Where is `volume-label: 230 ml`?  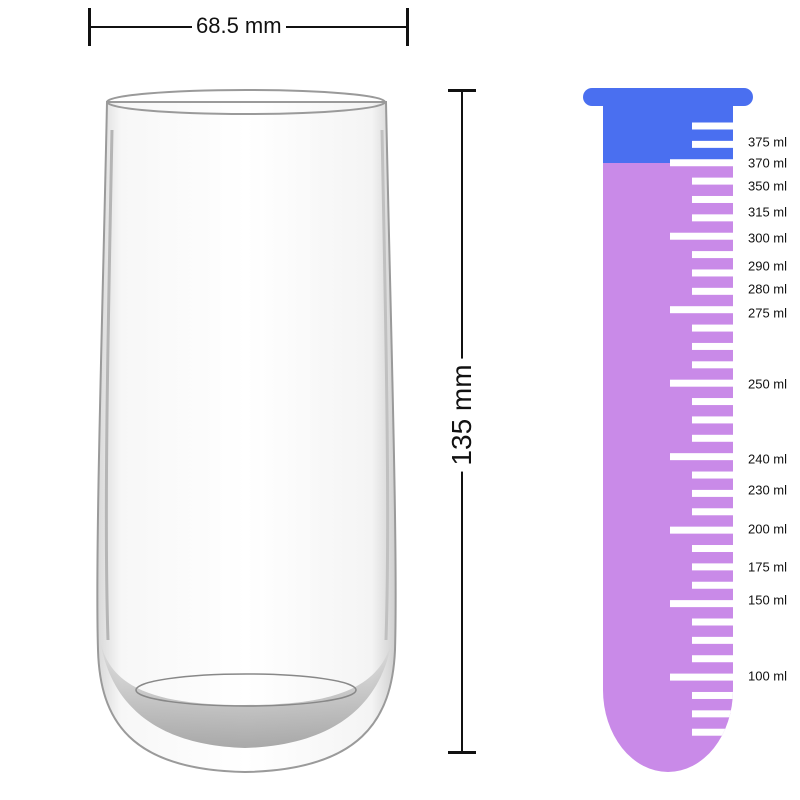 volume-label: 230 ml is located at coordinates (768, 490).